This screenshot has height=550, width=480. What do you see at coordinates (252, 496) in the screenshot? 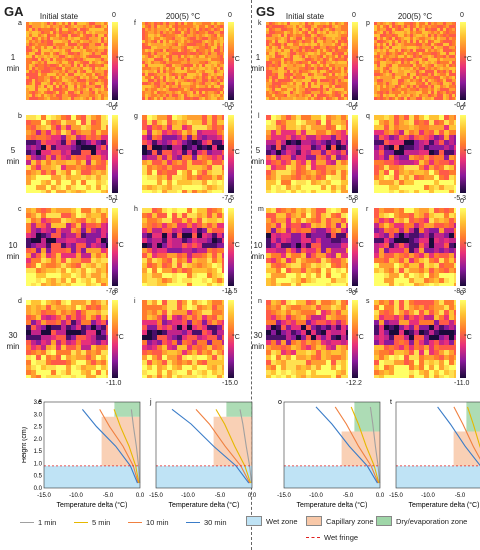
I see `x-tick-label: 0.0` at bounding box center [252, 496].